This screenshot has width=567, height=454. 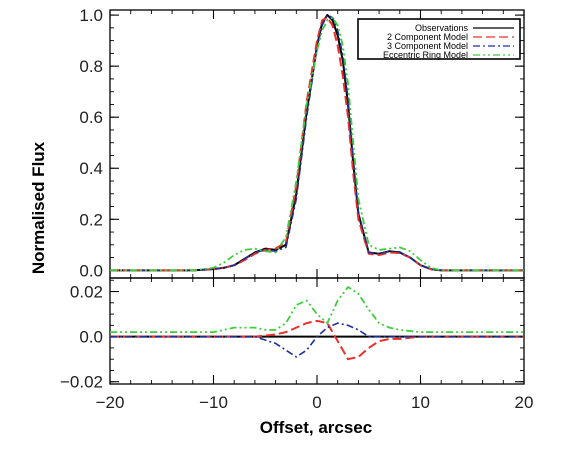 I want to click on series-line-eccentric-ring-model, so click(x=317, y=310).